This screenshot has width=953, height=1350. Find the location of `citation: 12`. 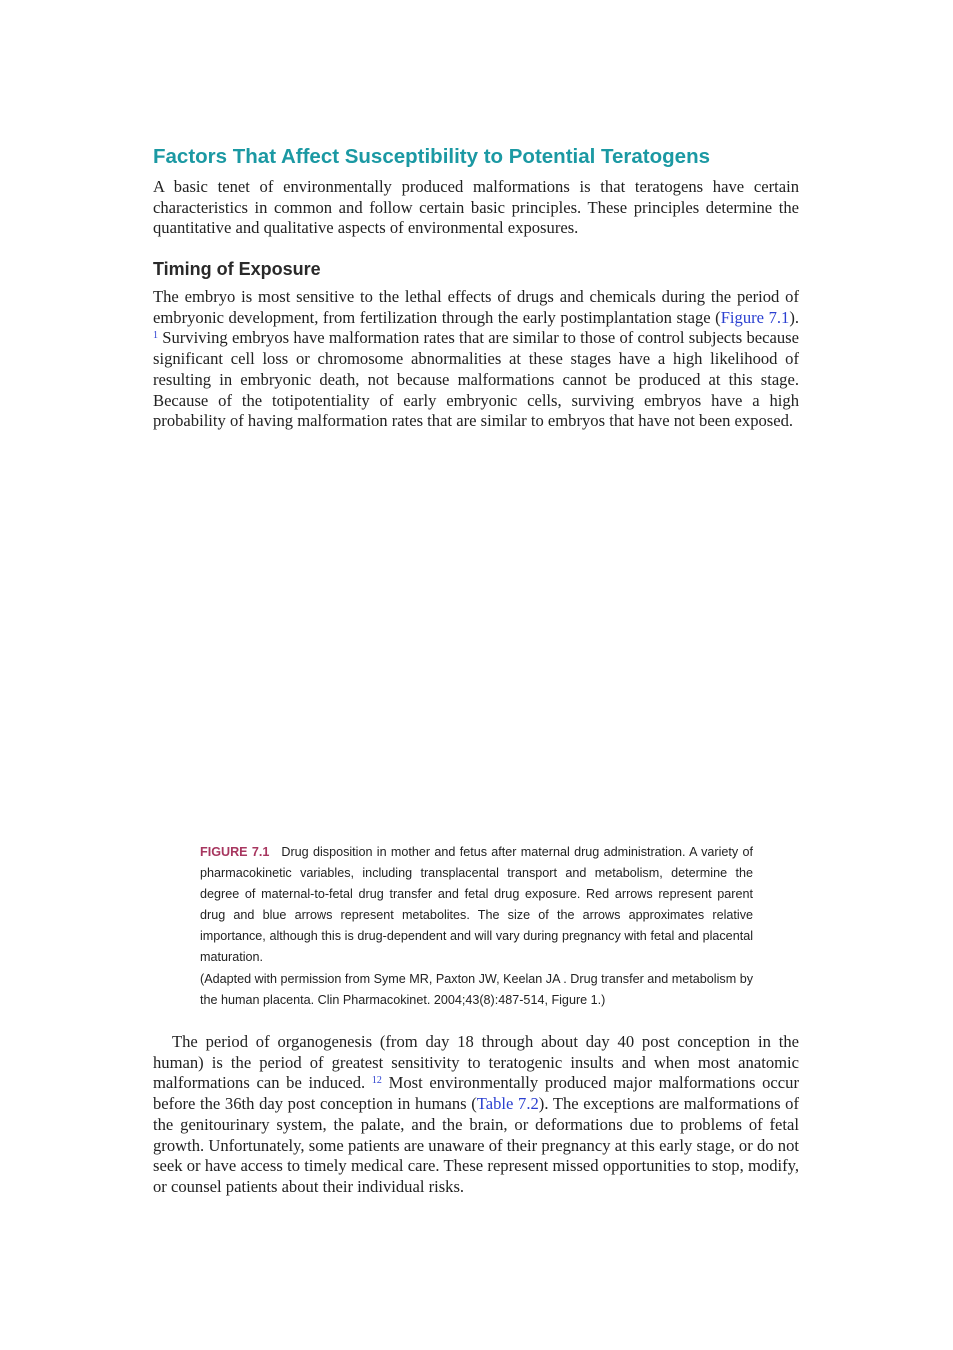

citation: 12 is located at coordinates (376, 1081).